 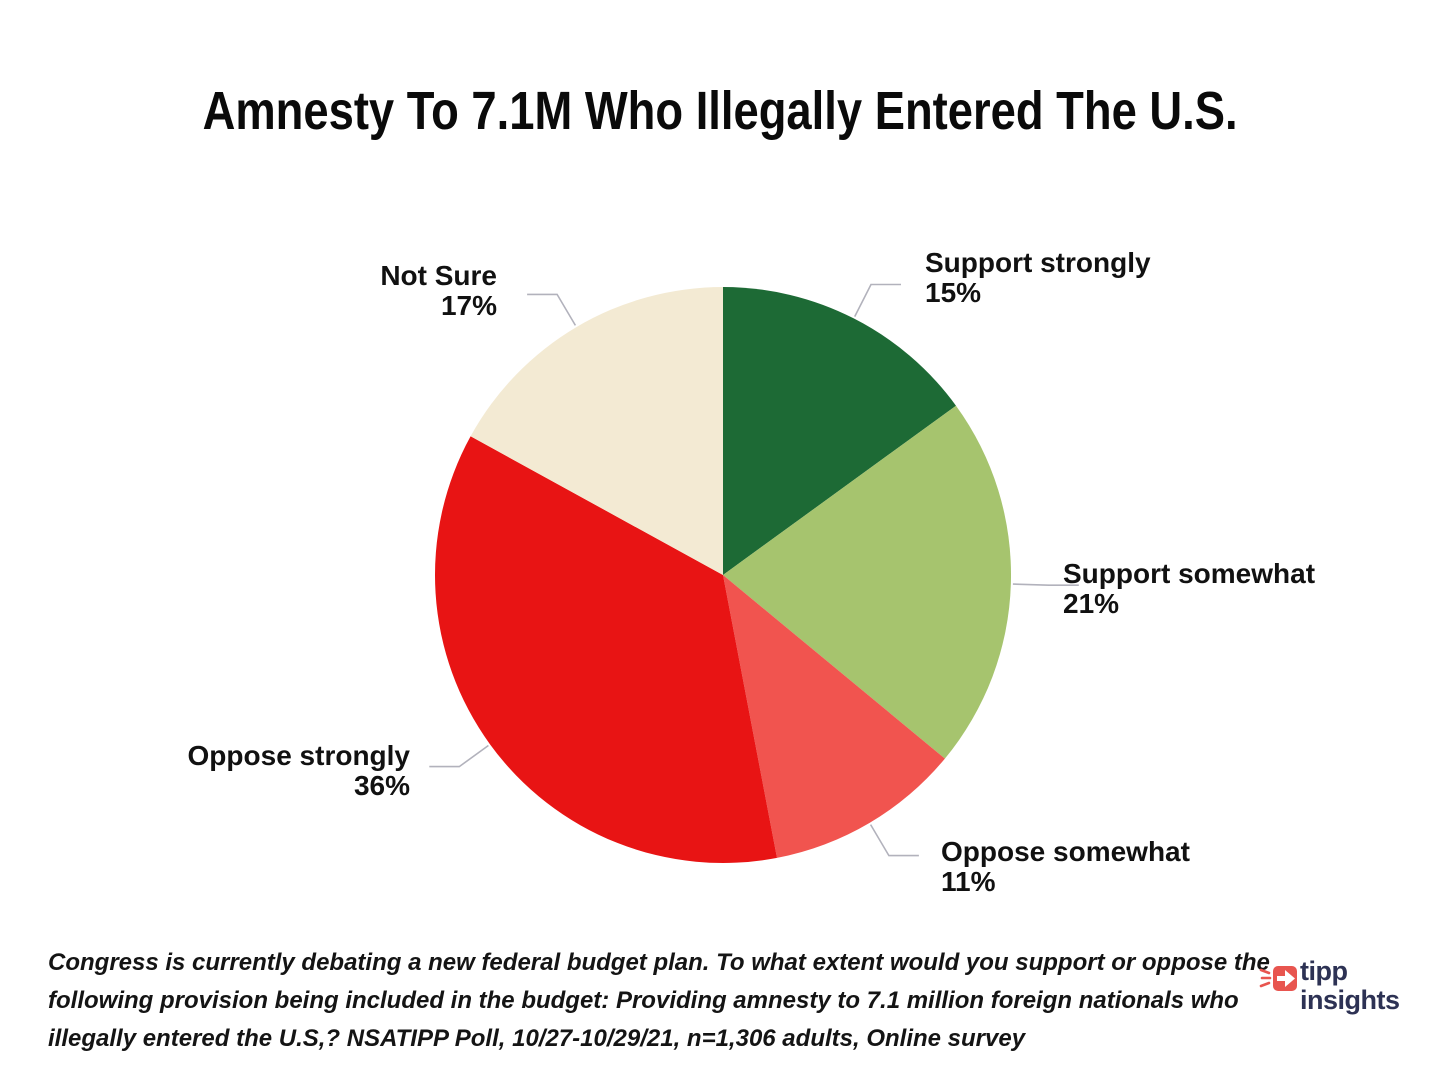 I want to click on pie-slice-oppose-somewhat, so click(x=834, y=716).